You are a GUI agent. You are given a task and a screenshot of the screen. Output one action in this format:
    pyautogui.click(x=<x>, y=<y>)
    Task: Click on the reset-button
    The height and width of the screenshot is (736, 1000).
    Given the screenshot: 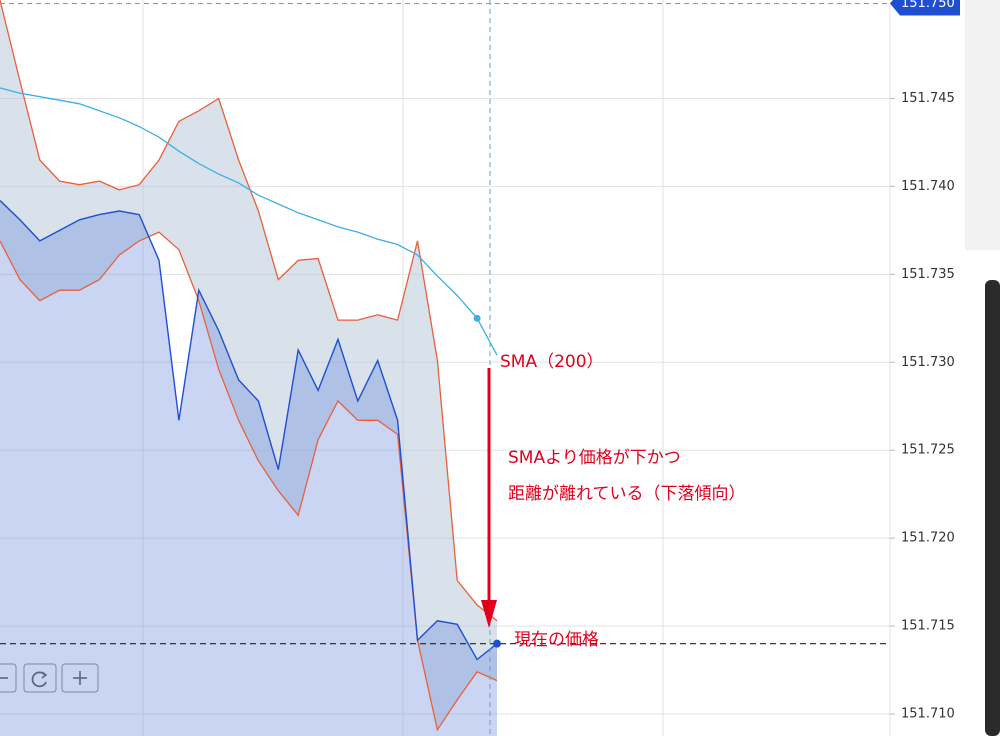 What is the action you would take?
    pyautogui.click(x=40, y=678)
    